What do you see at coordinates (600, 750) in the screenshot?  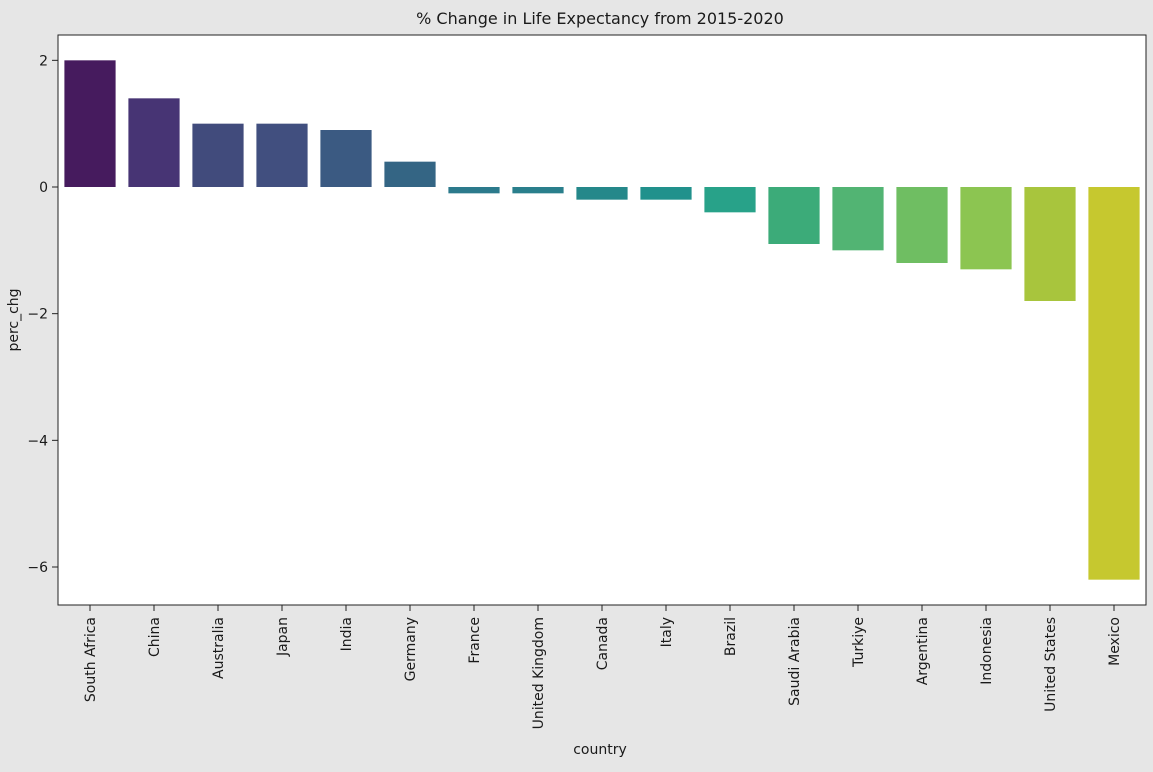 I see `x-axis-label: country` at bounding box center [600, 750].